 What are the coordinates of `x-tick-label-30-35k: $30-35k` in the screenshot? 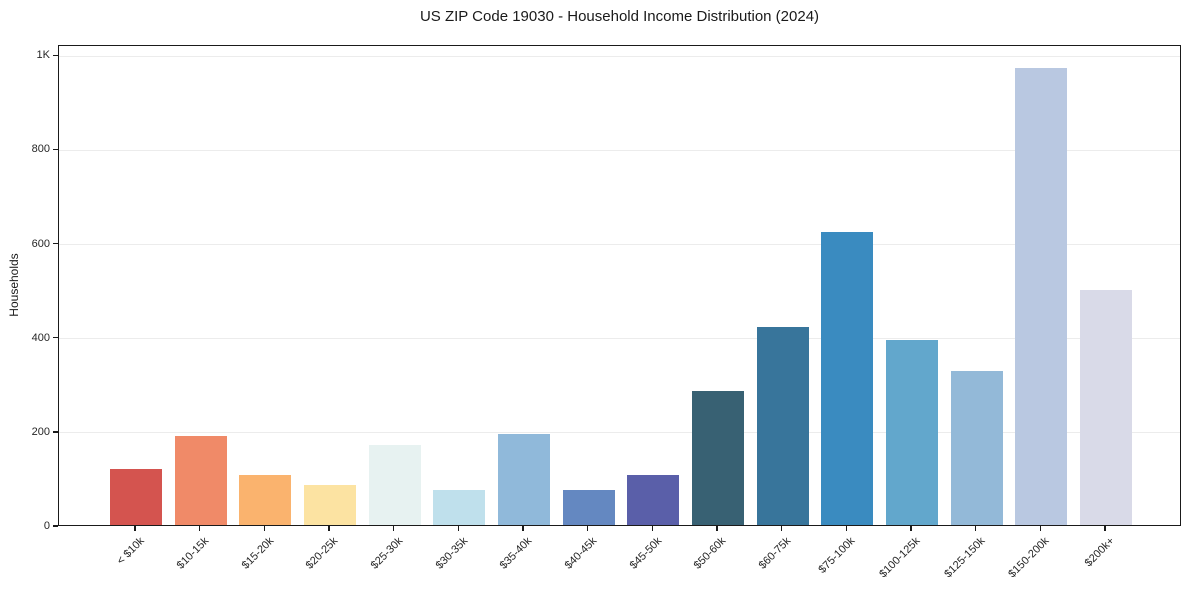 It's located at (451, 553).